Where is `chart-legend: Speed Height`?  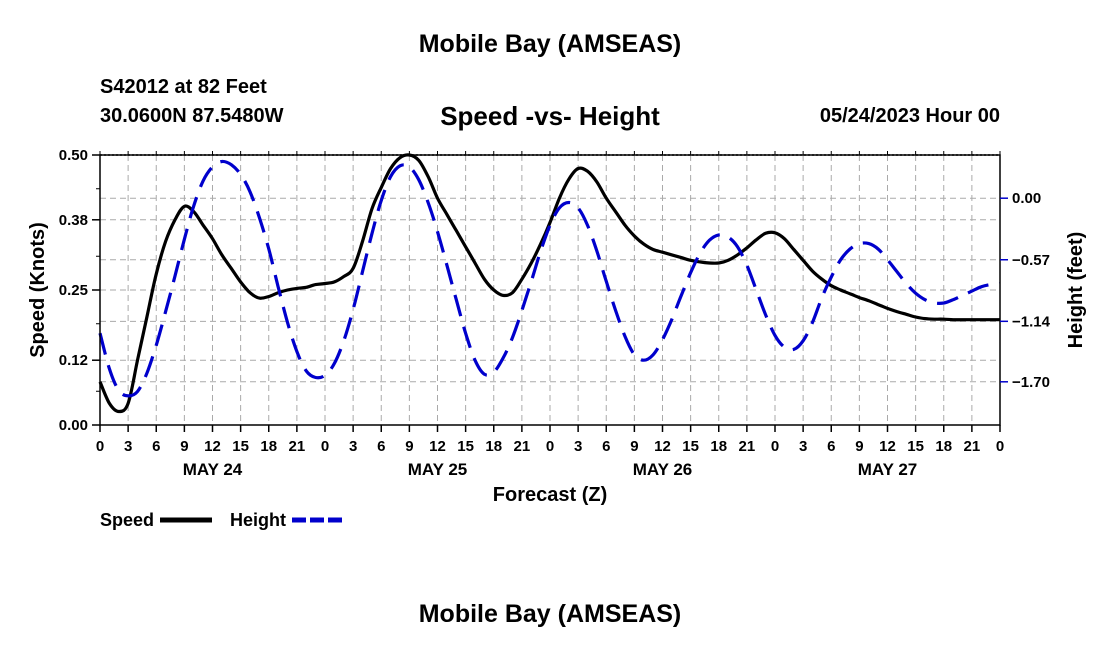 chart-legend: Speed Height is located at coordinates (221, 520).